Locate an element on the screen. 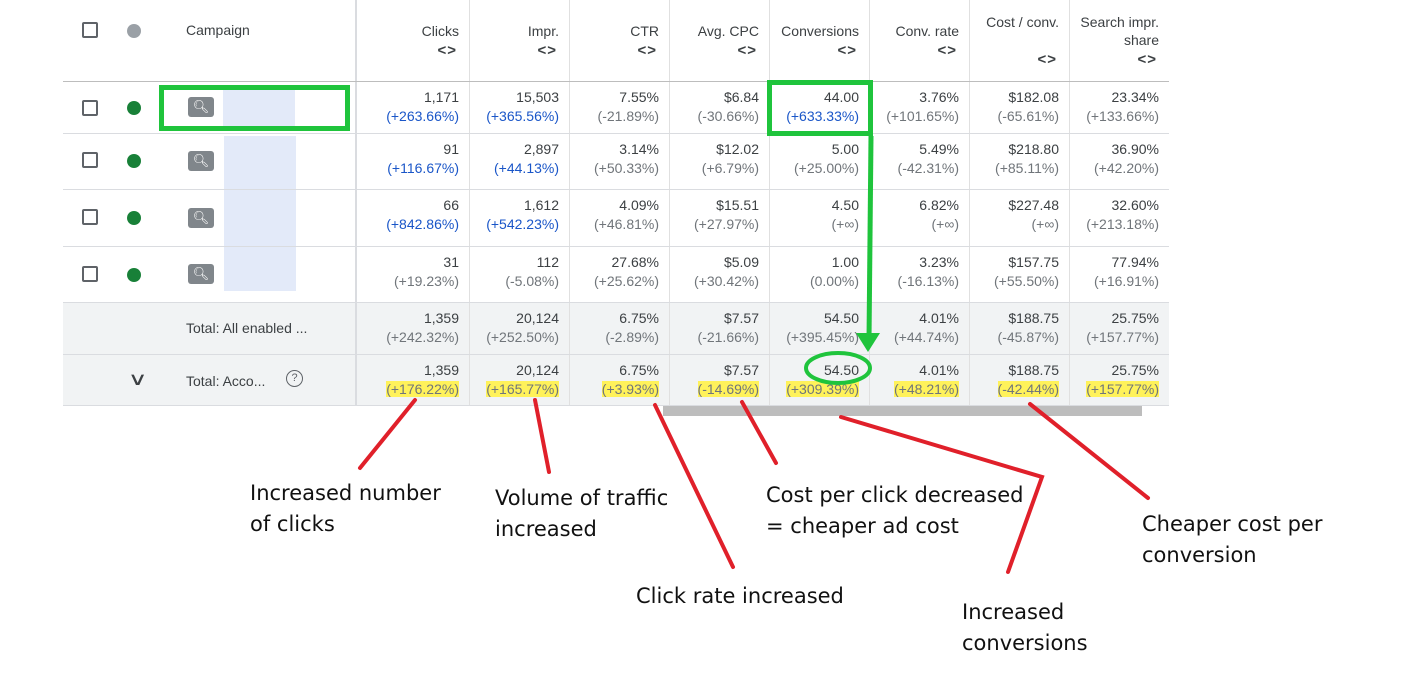 The image size is (1416, 686). metric-cell: $15.51 (+27.97%) is located at coordinates (719, 218).